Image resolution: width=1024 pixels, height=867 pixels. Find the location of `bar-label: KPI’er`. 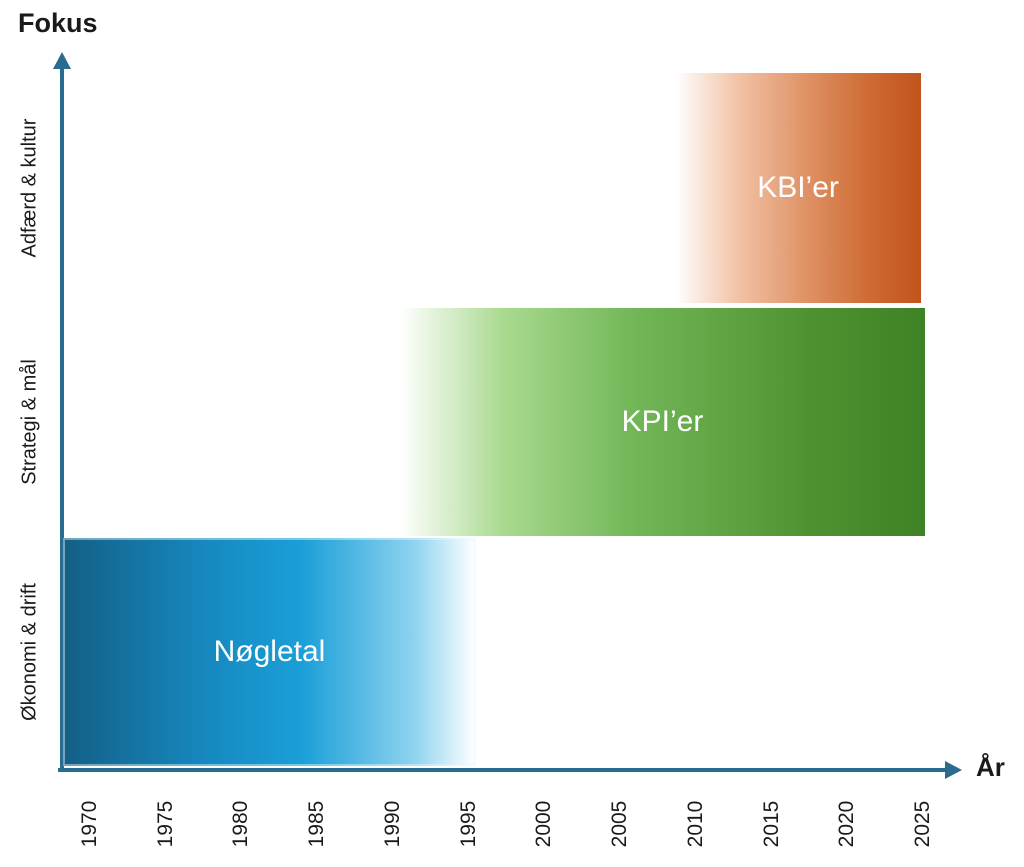

bar-label: KPI’er is located at coordinates (662, 421).